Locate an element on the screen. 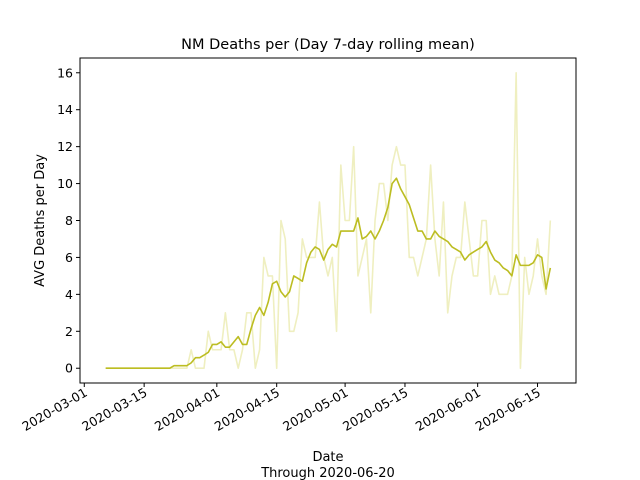 The image size is (640, 480). y-tick-label: 0 is located at coordinates (69, 368).